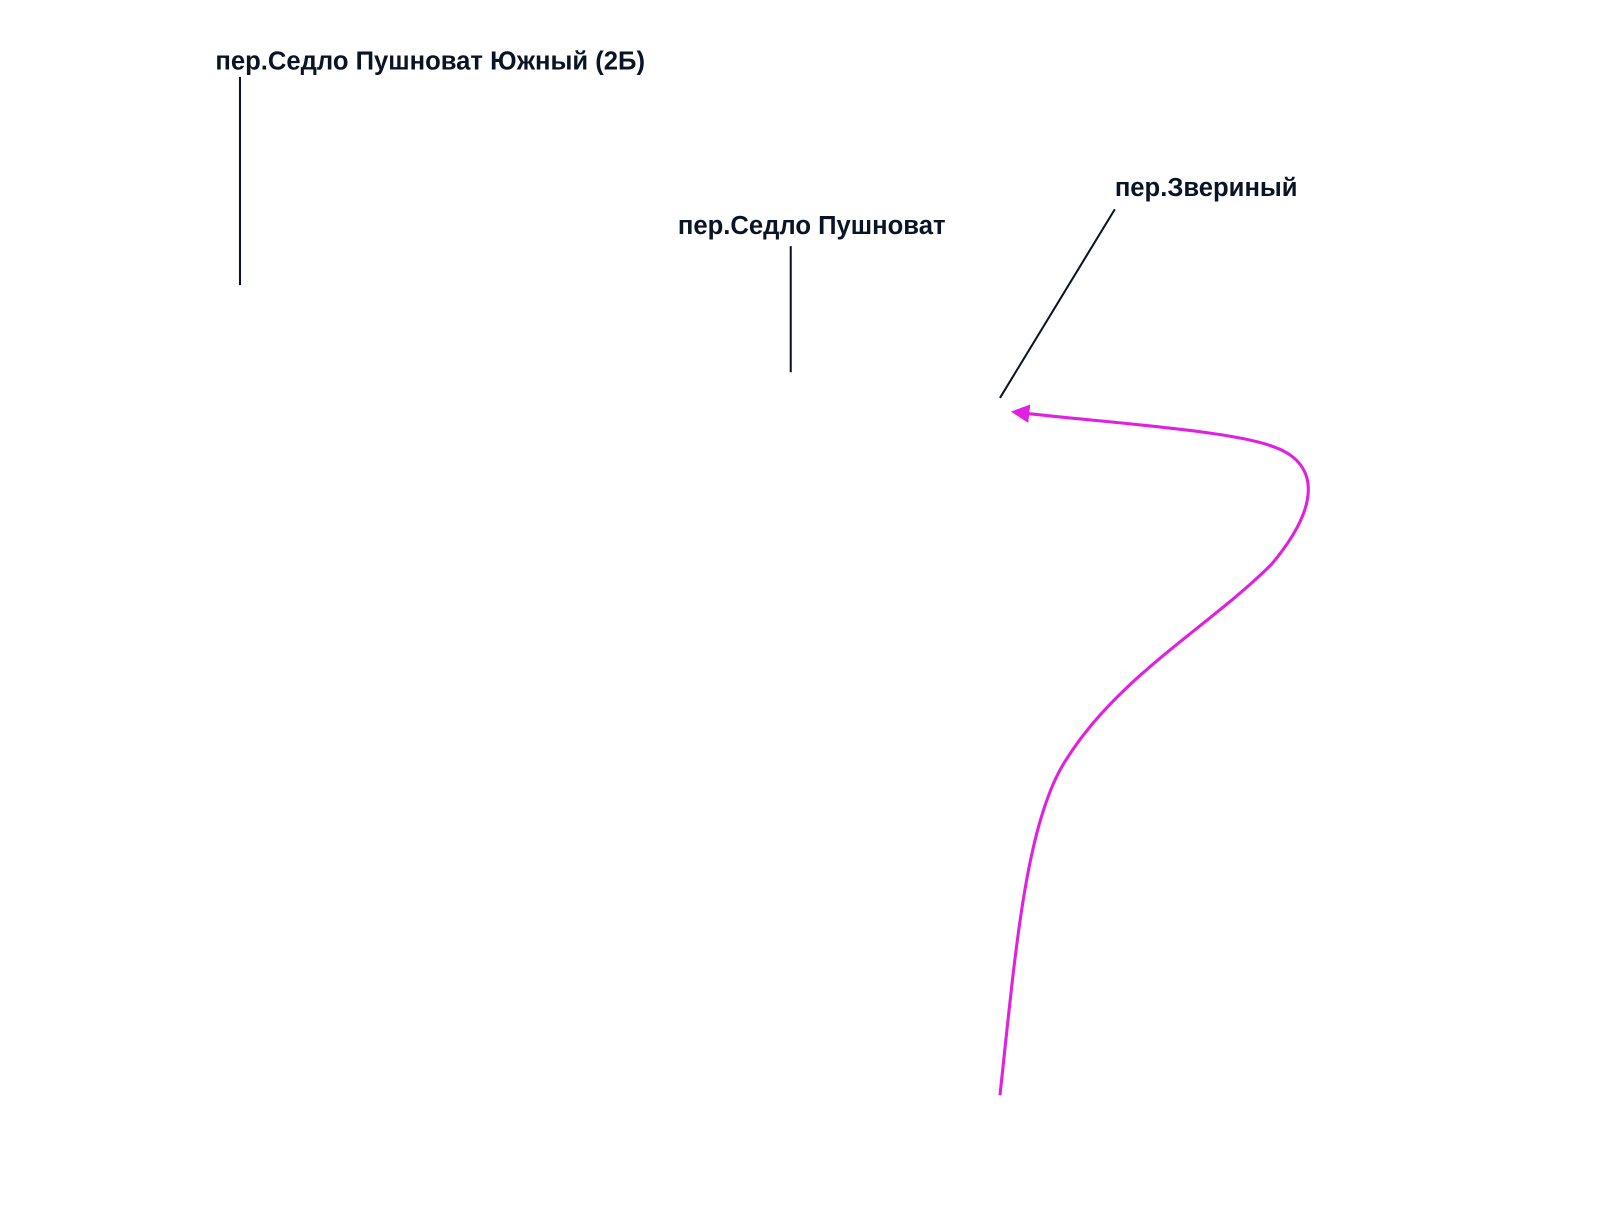  I want to click on pass-label: пер.Седло Пушноват Южный (2Б), so click(430, 62).